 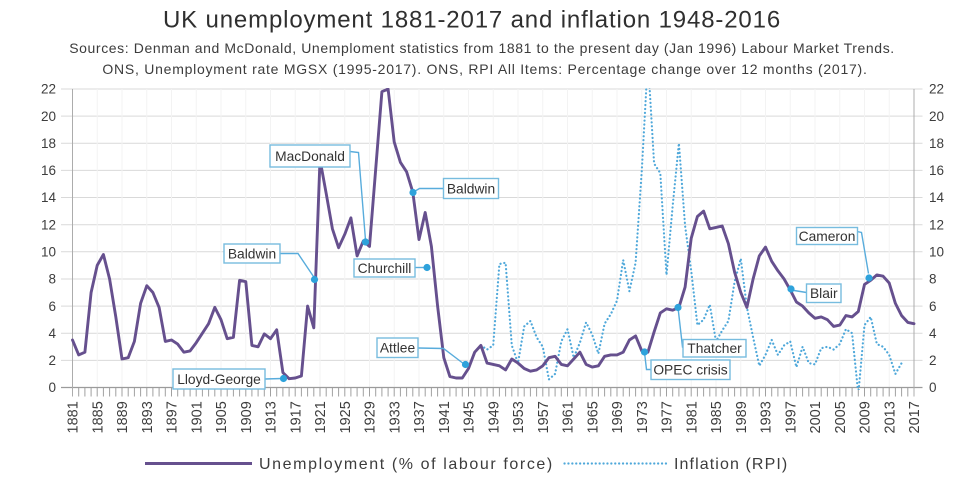 I want to click on svg-text: 1993, so click(x=767, y=417).